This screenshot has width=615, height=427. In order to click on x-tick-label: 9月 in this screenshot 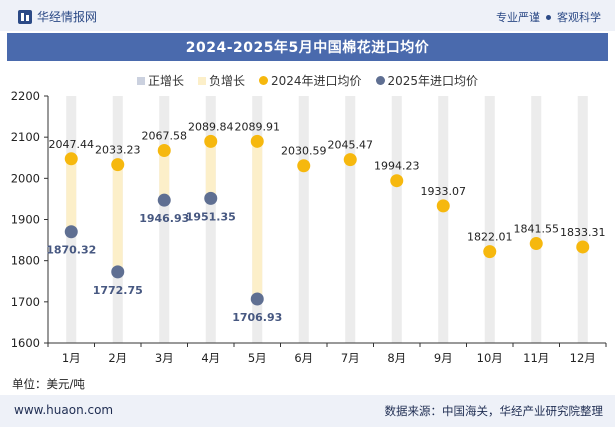, I will do `click(443, 358)`.